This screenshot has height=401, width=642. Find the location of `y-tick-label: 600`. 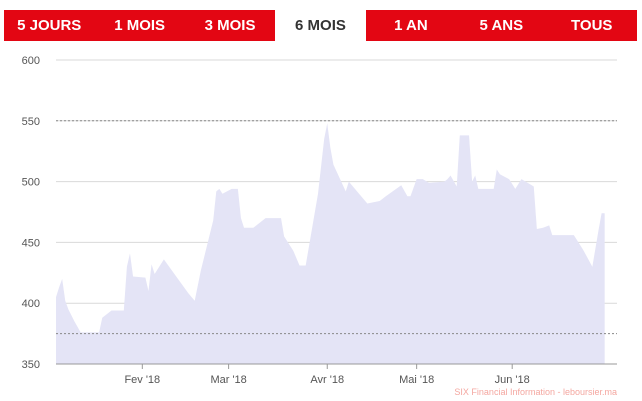

y-tick-label: 600 is located at coordinates (31, 61).